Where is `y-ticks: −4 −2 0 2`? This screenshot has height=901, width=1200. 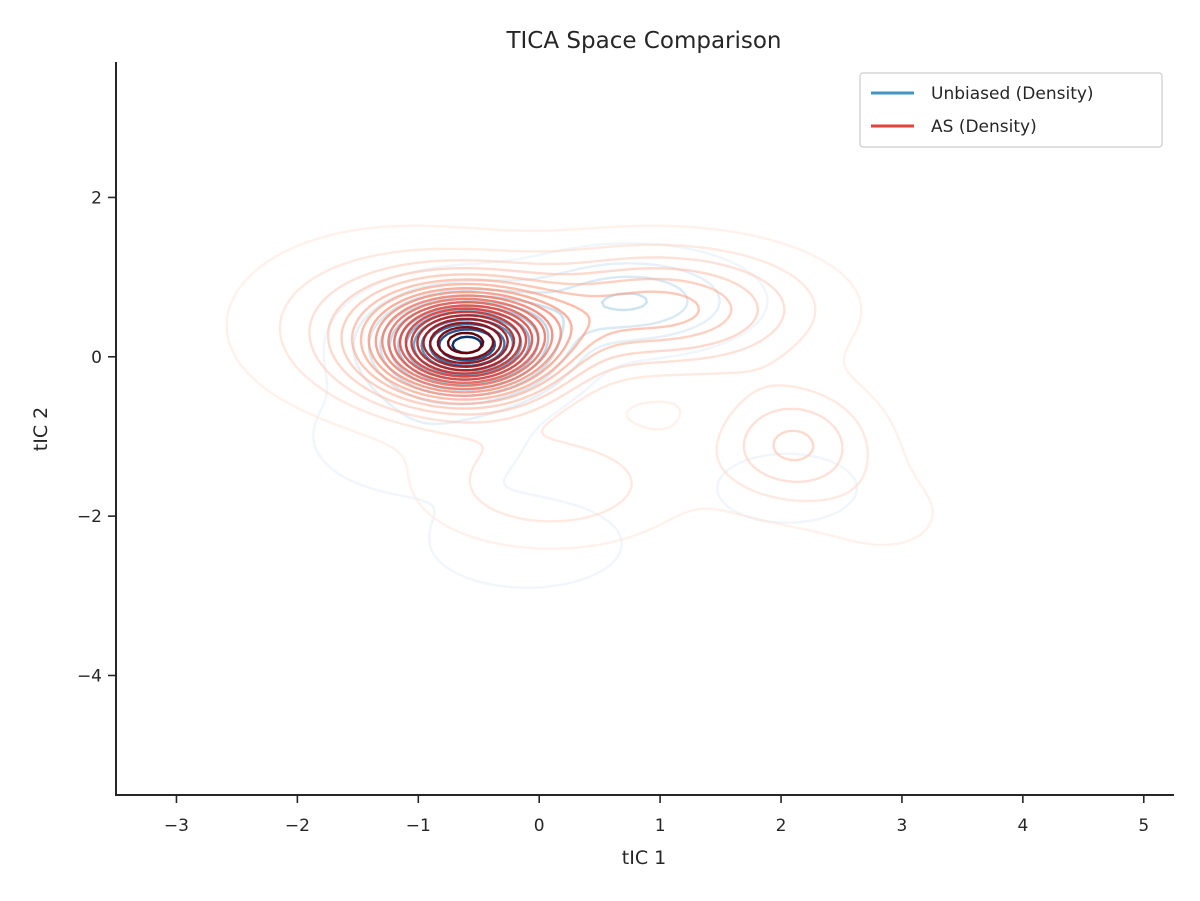 y-ticks: −4 −2 0 2 is located at coordinates (96, 437).